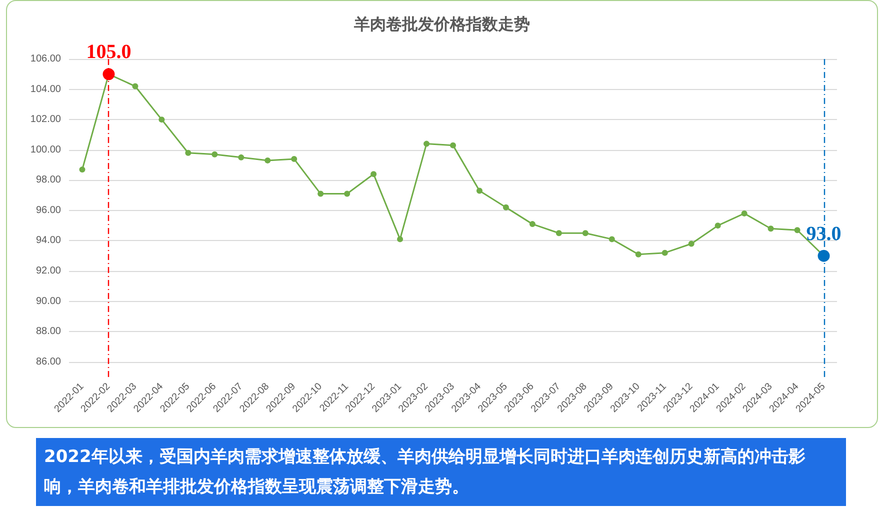 This screenshot has width=887, height=516. I want to click on annotation: 93.0, so click(824, 233).